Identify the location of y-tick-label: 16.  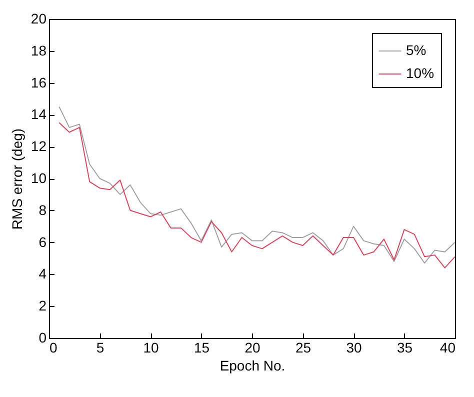
(38, 82).